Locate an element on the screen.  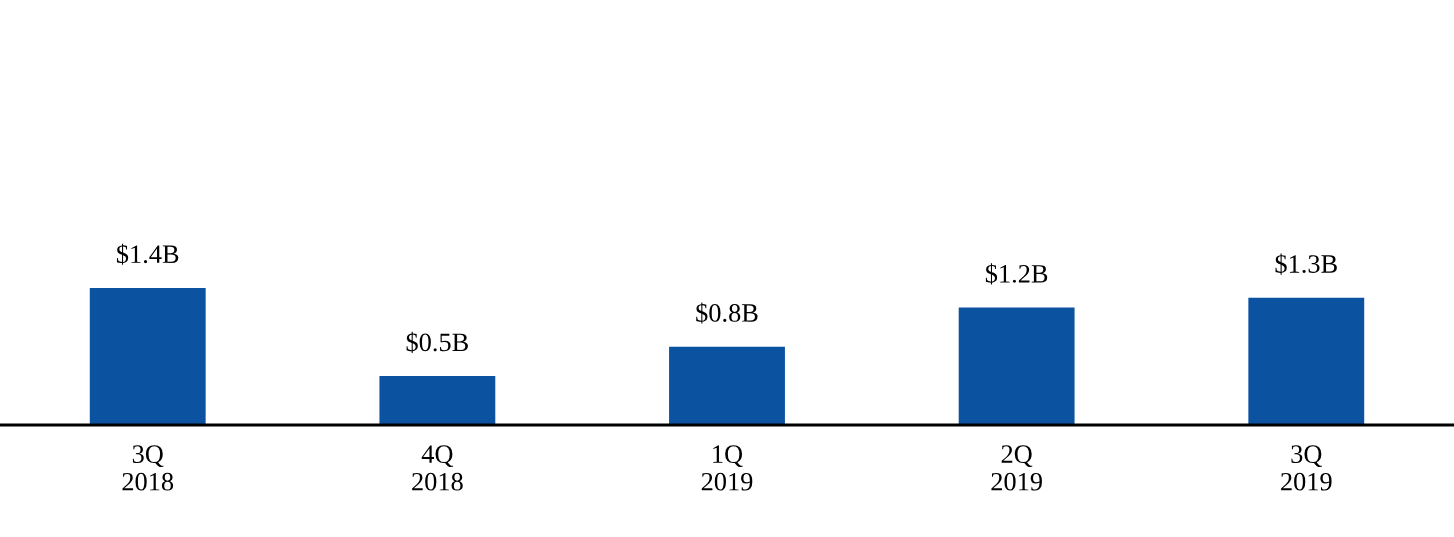
x-tick-label: 4Q 2018 is located at coordinates (437, 468).